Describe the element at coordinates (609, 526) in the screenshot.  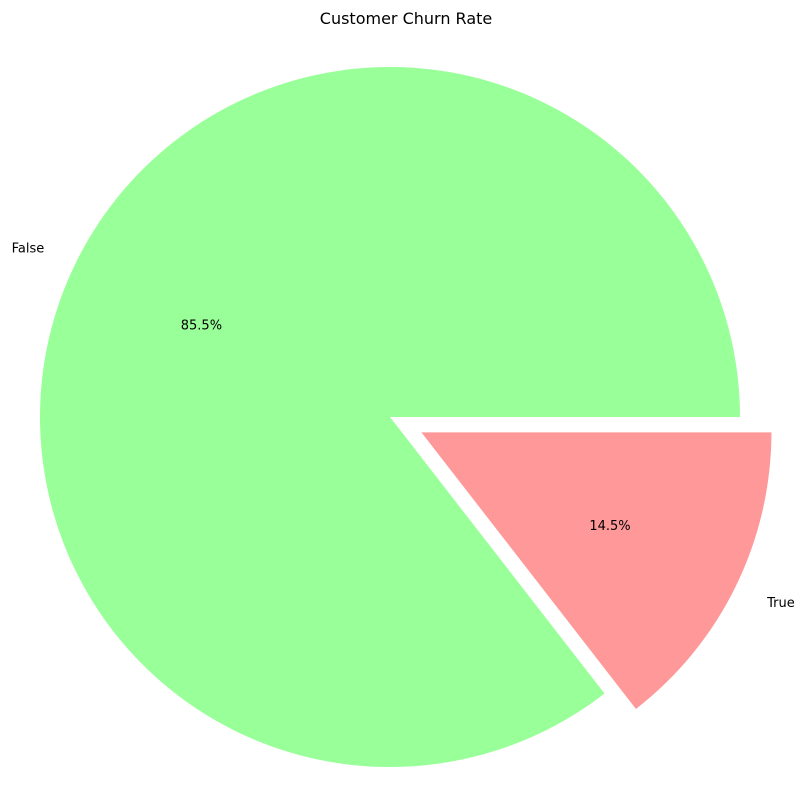
I see `pct-label-true: 14.5%` at that location.